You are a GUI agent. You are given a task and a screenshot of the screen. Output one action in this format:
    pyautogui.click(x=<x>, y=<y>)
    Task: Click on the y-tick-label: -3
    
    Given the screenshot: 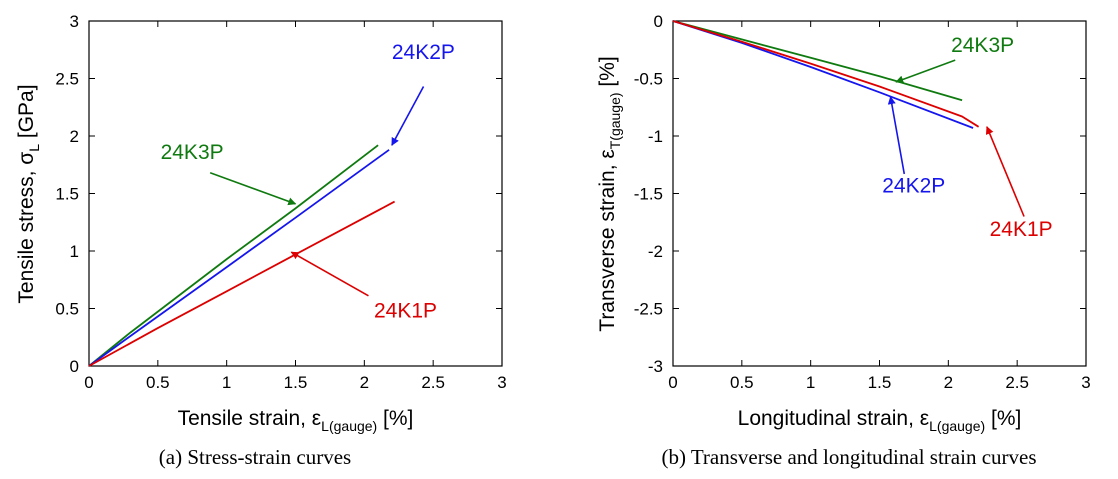 What is the action you would take?
    pyautogui.click(x=655, y=366)
    